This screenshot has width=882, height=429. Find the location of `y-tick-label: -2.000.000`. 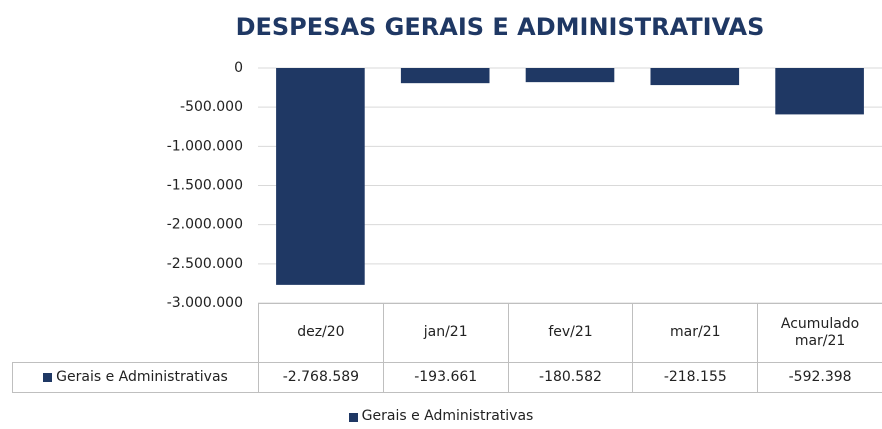

y-tick-label: -2.000.000 is located at coordinates (205, 225).